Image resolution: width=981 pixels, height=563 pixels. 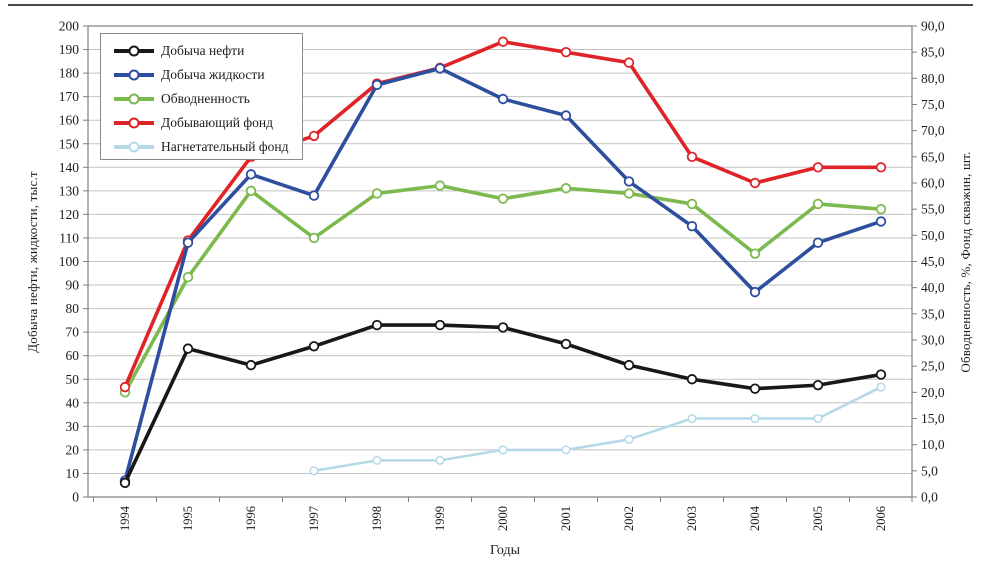 What do you see at coordinates (881, 518) in the screenshot?
I see `svg-text: 2006` at bounding box center [881, 518].